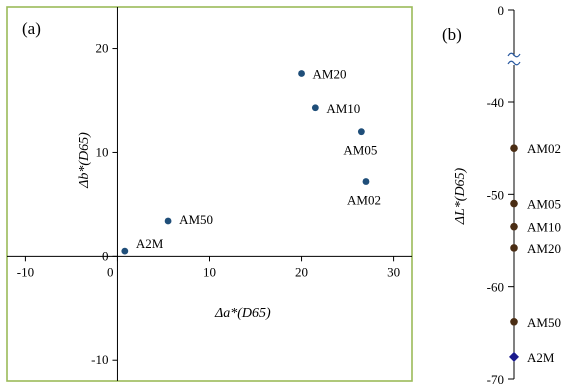  What do you see at coordinates (544, 322) in the screenshot?
I see `panel-b-point-label: AM50` at bounding box center [544, 322].